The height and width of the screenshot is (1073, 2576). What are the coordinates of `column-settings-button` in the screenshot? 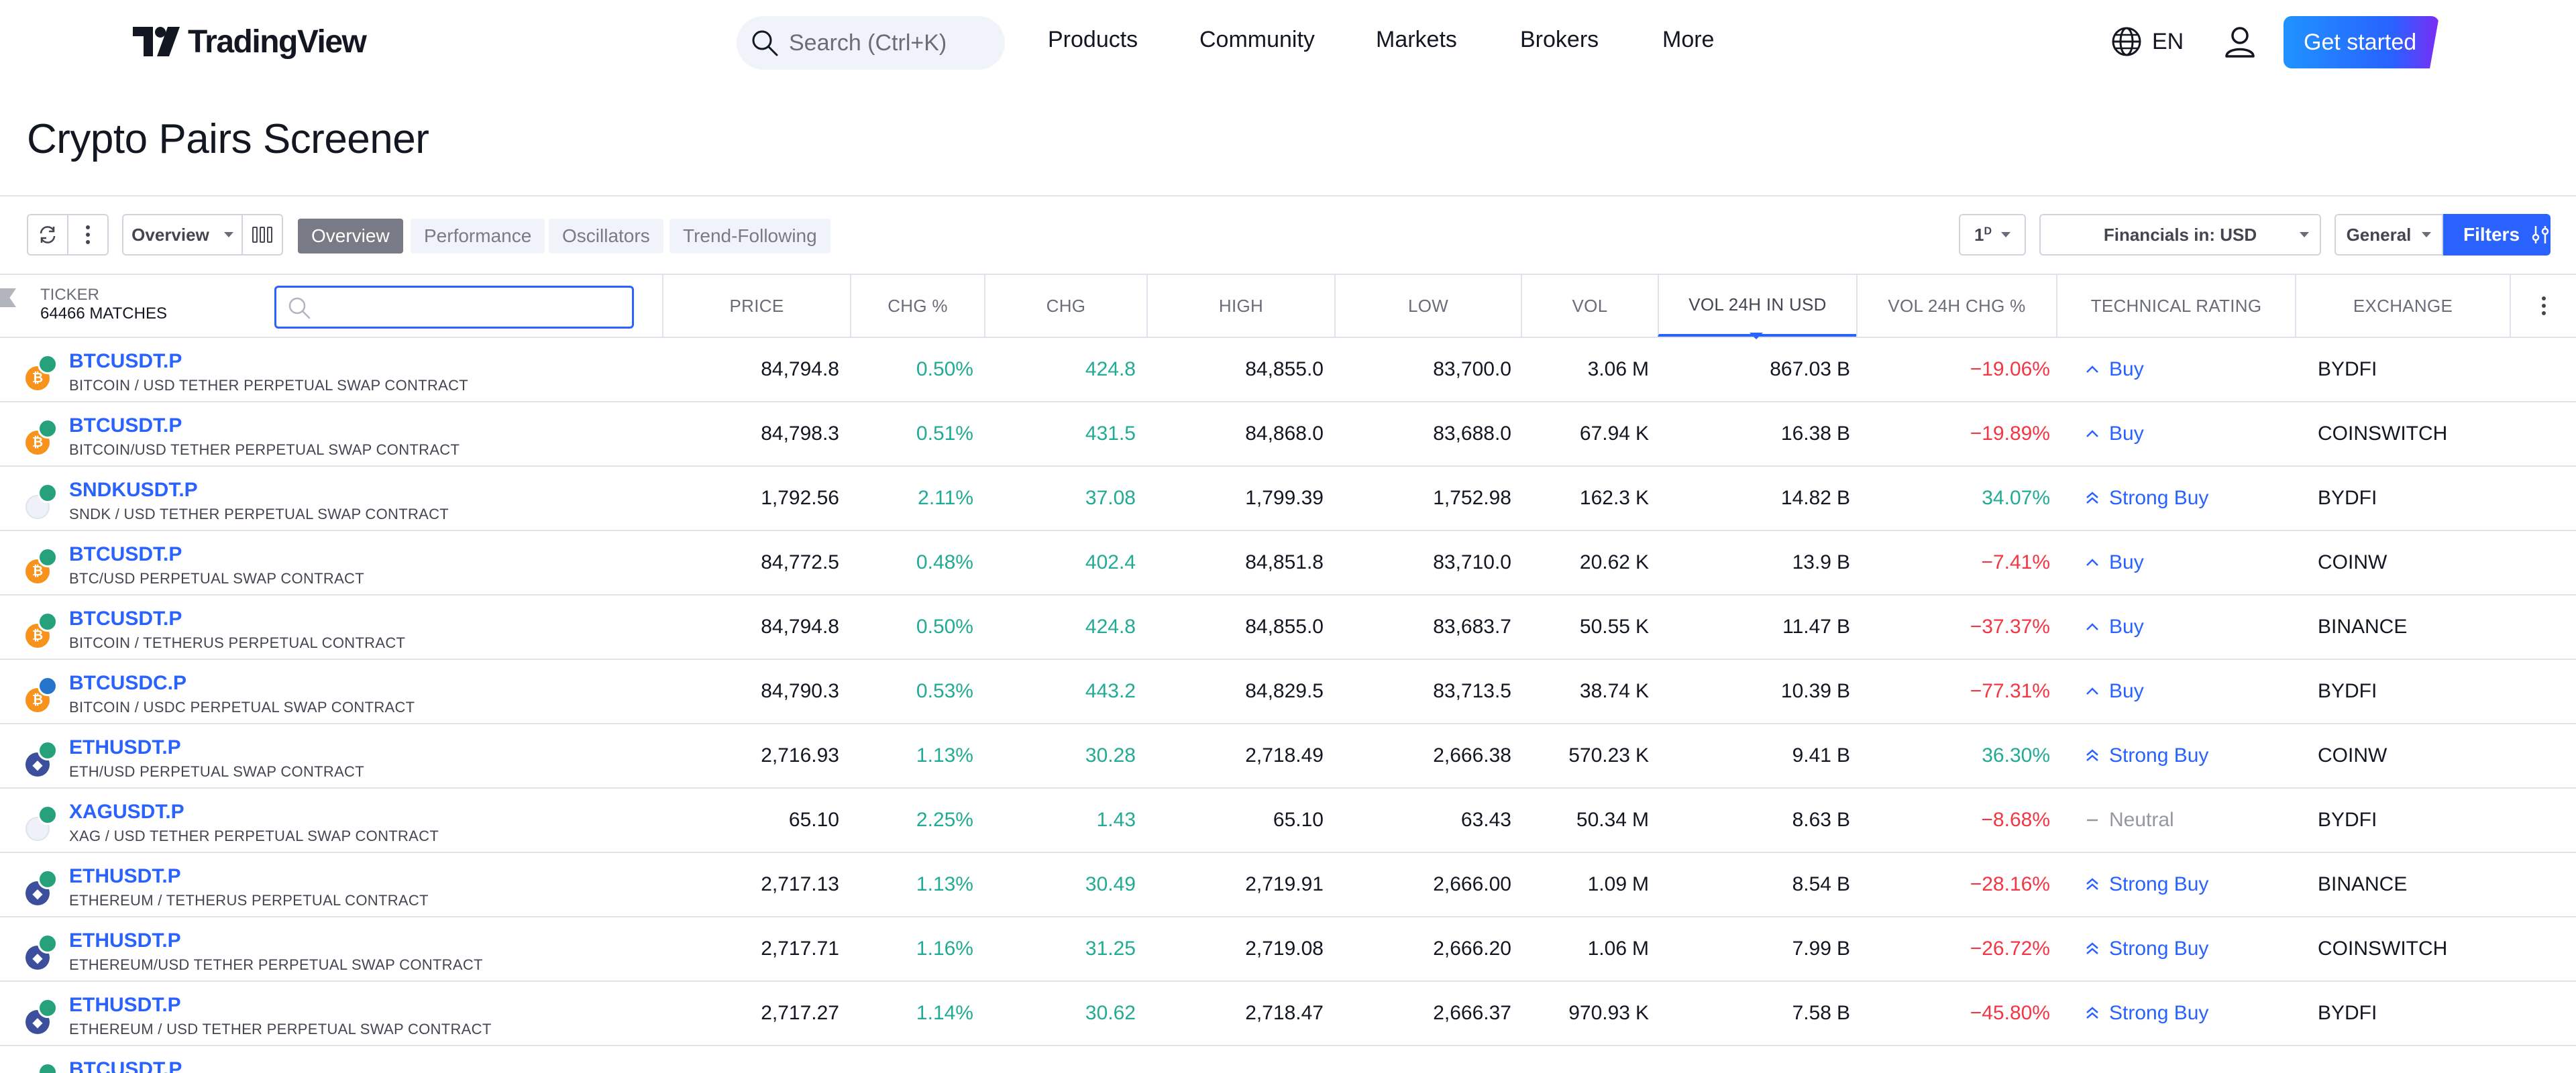 It's located at (263, 235).